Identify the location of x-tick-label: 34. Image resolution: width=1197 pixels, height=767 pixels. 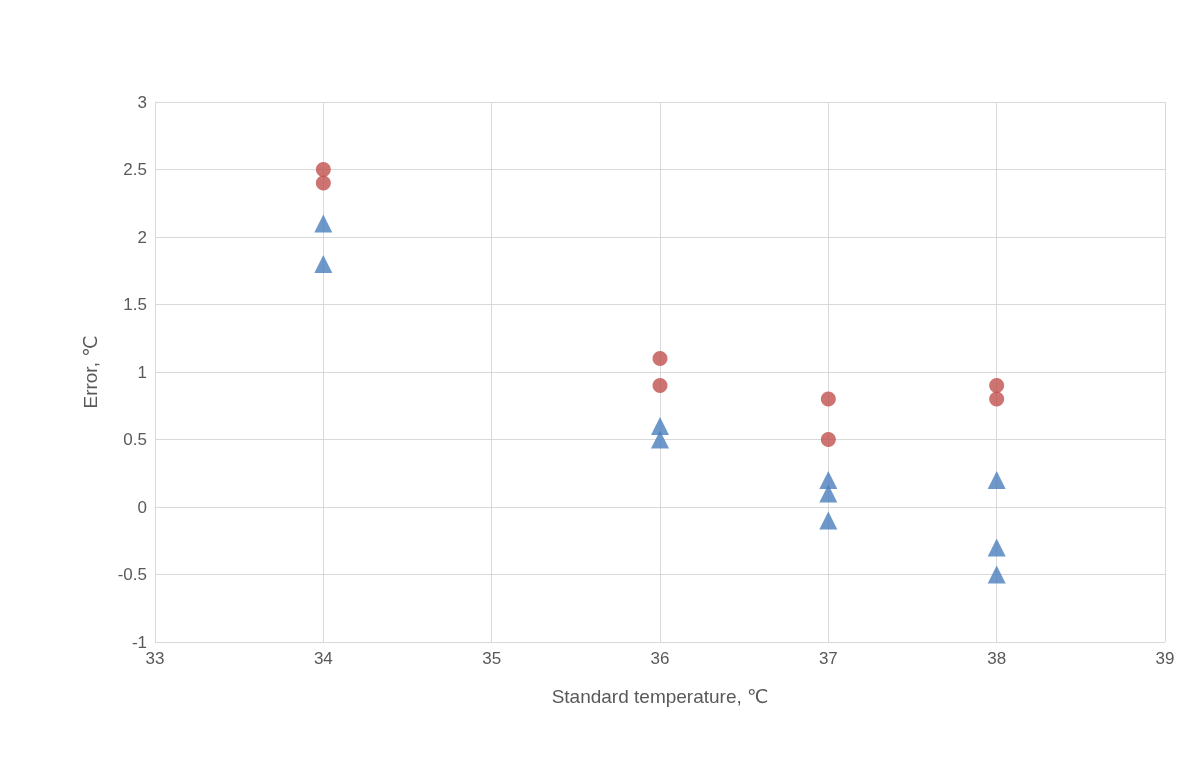
(323, 658).